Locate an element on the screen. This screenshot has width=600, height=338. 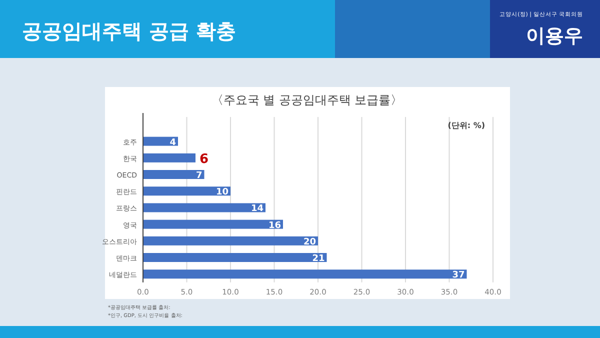
data-label: 20 is located at coordinates (309, 242).